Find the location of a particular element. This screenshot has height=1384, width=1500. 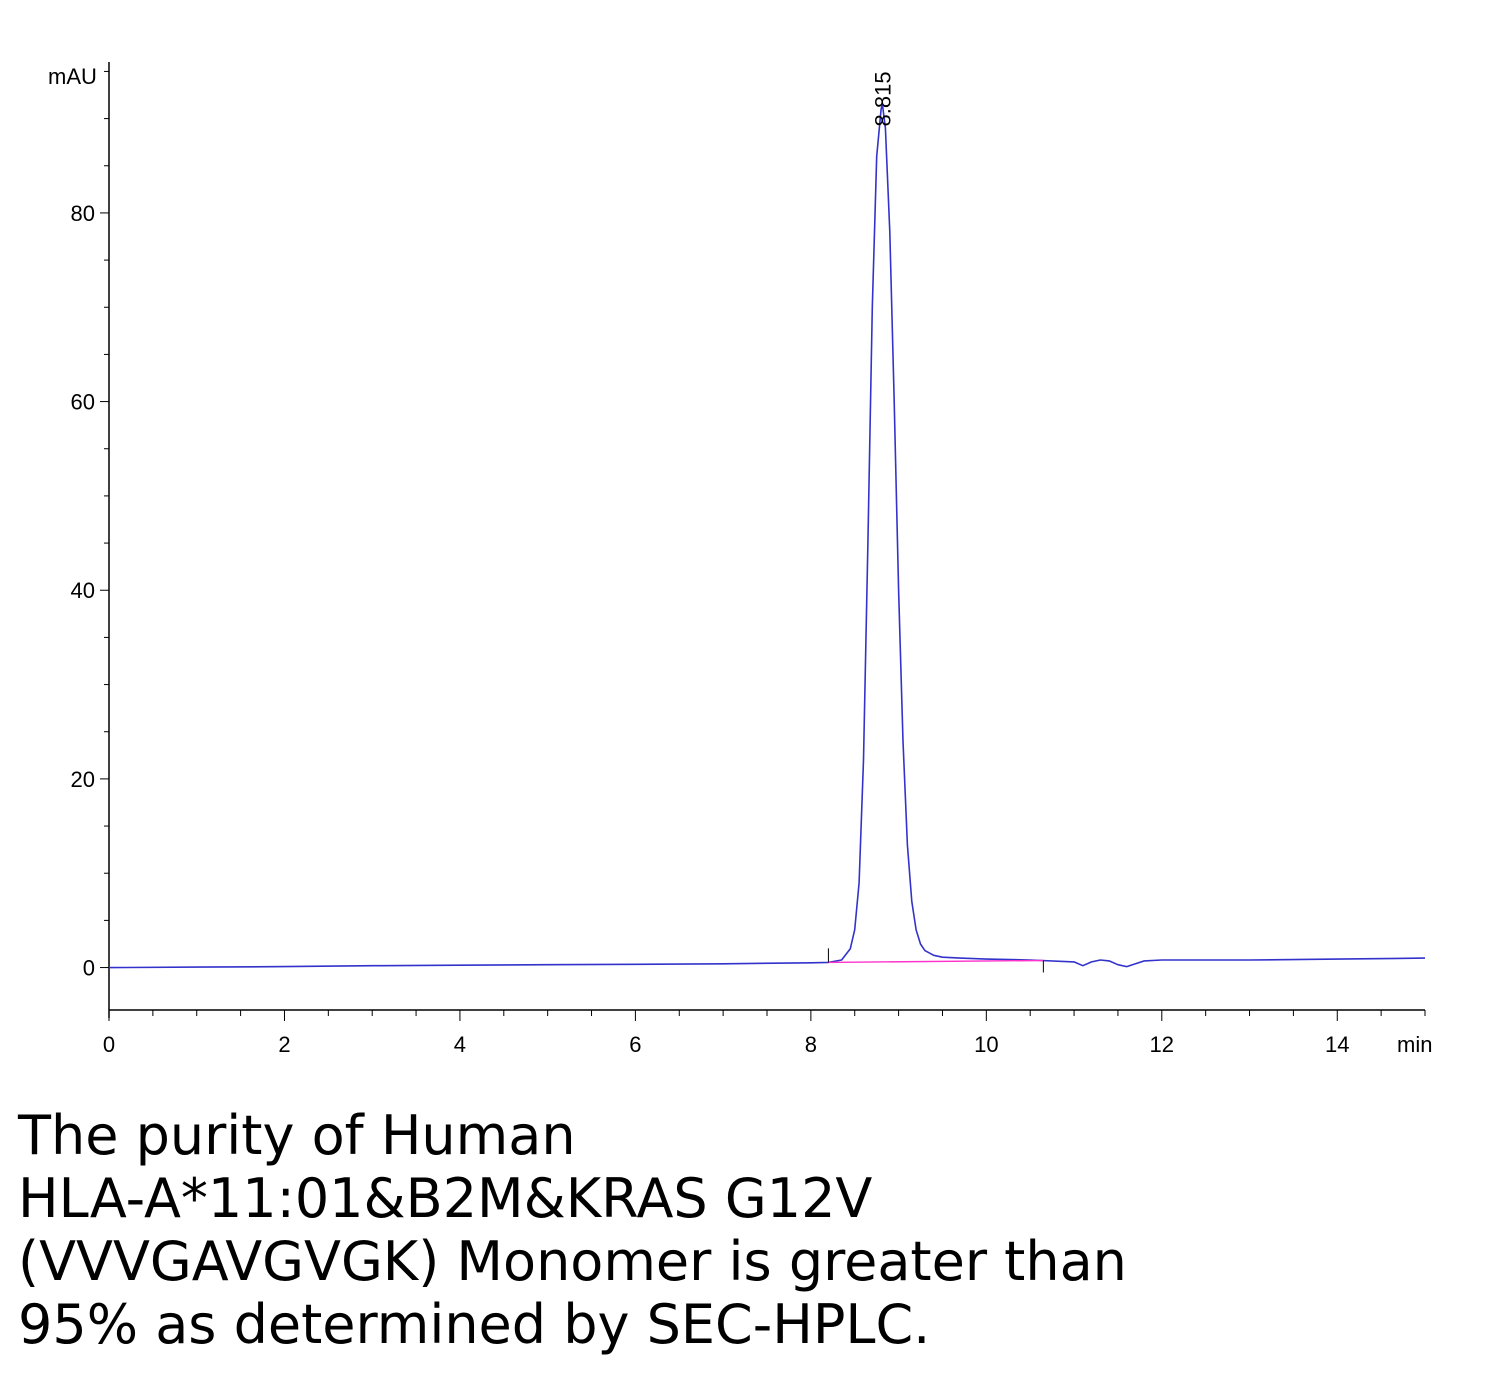

y-axis-label: mAU is located at coordinates (72, 76).